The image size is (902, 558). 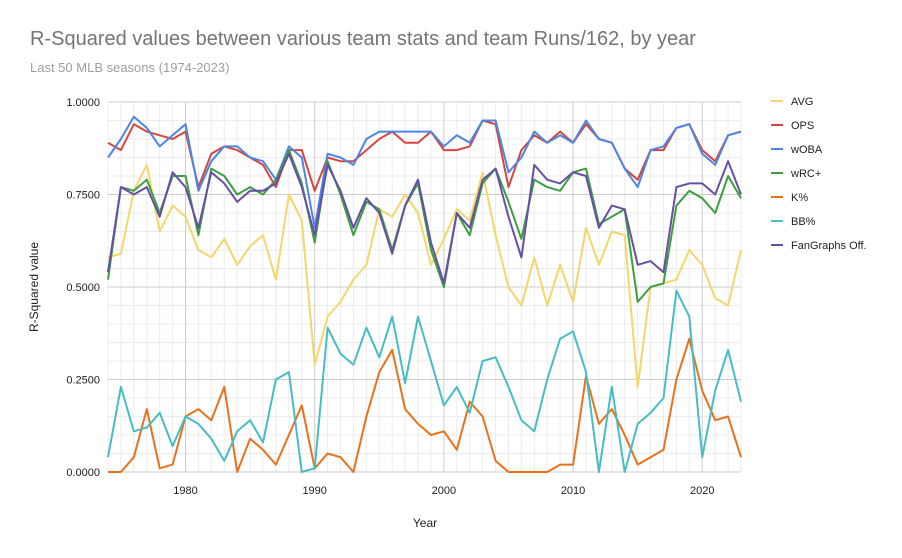 What do you see at coordinates (802, 126) in the screenshot?
I see `legend-label: OPS` at bounding box center [802, 126].